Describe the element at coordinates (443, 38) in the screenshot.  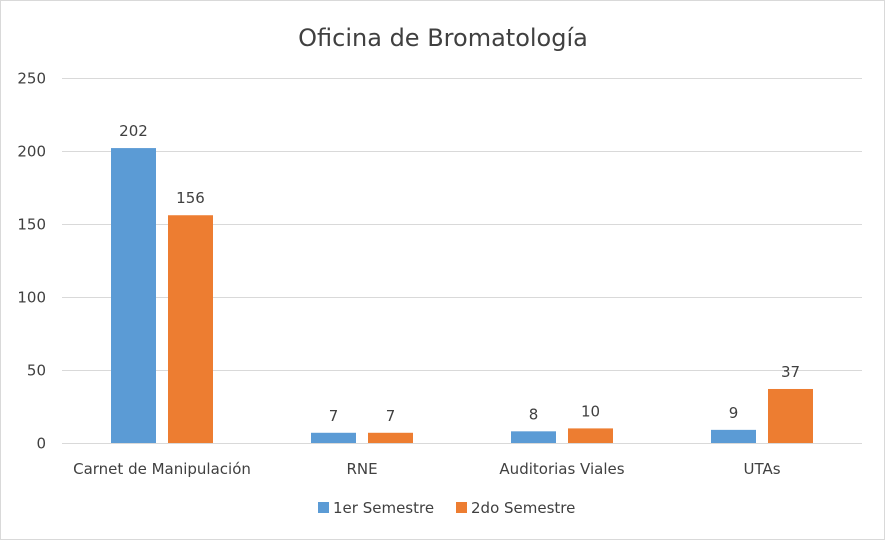
I see `chart-title: Oficina de Bromatología` at that location.